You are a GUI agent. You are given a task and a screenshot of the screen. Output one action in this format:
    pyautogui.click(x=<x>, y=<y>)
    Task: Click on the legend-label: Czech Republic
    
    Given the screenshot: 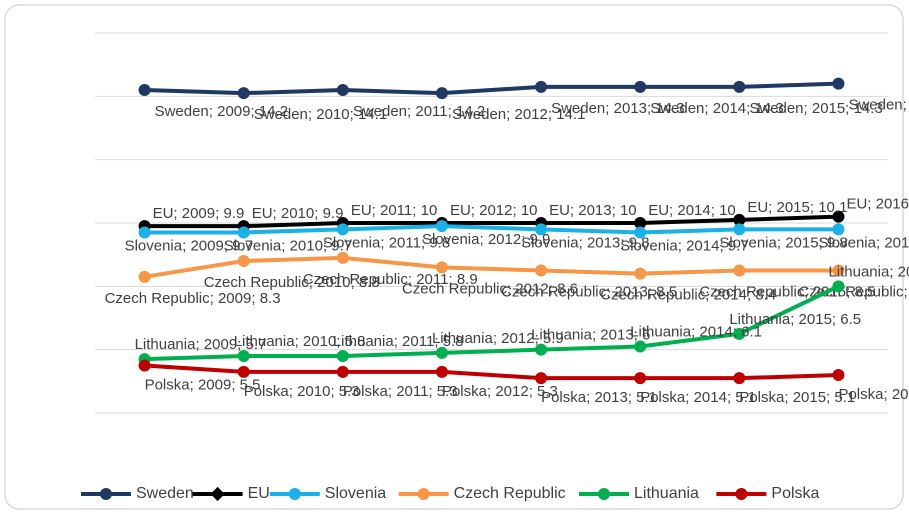 What is the action you would take?
    pyautogui.click(x=510, y=493)
    